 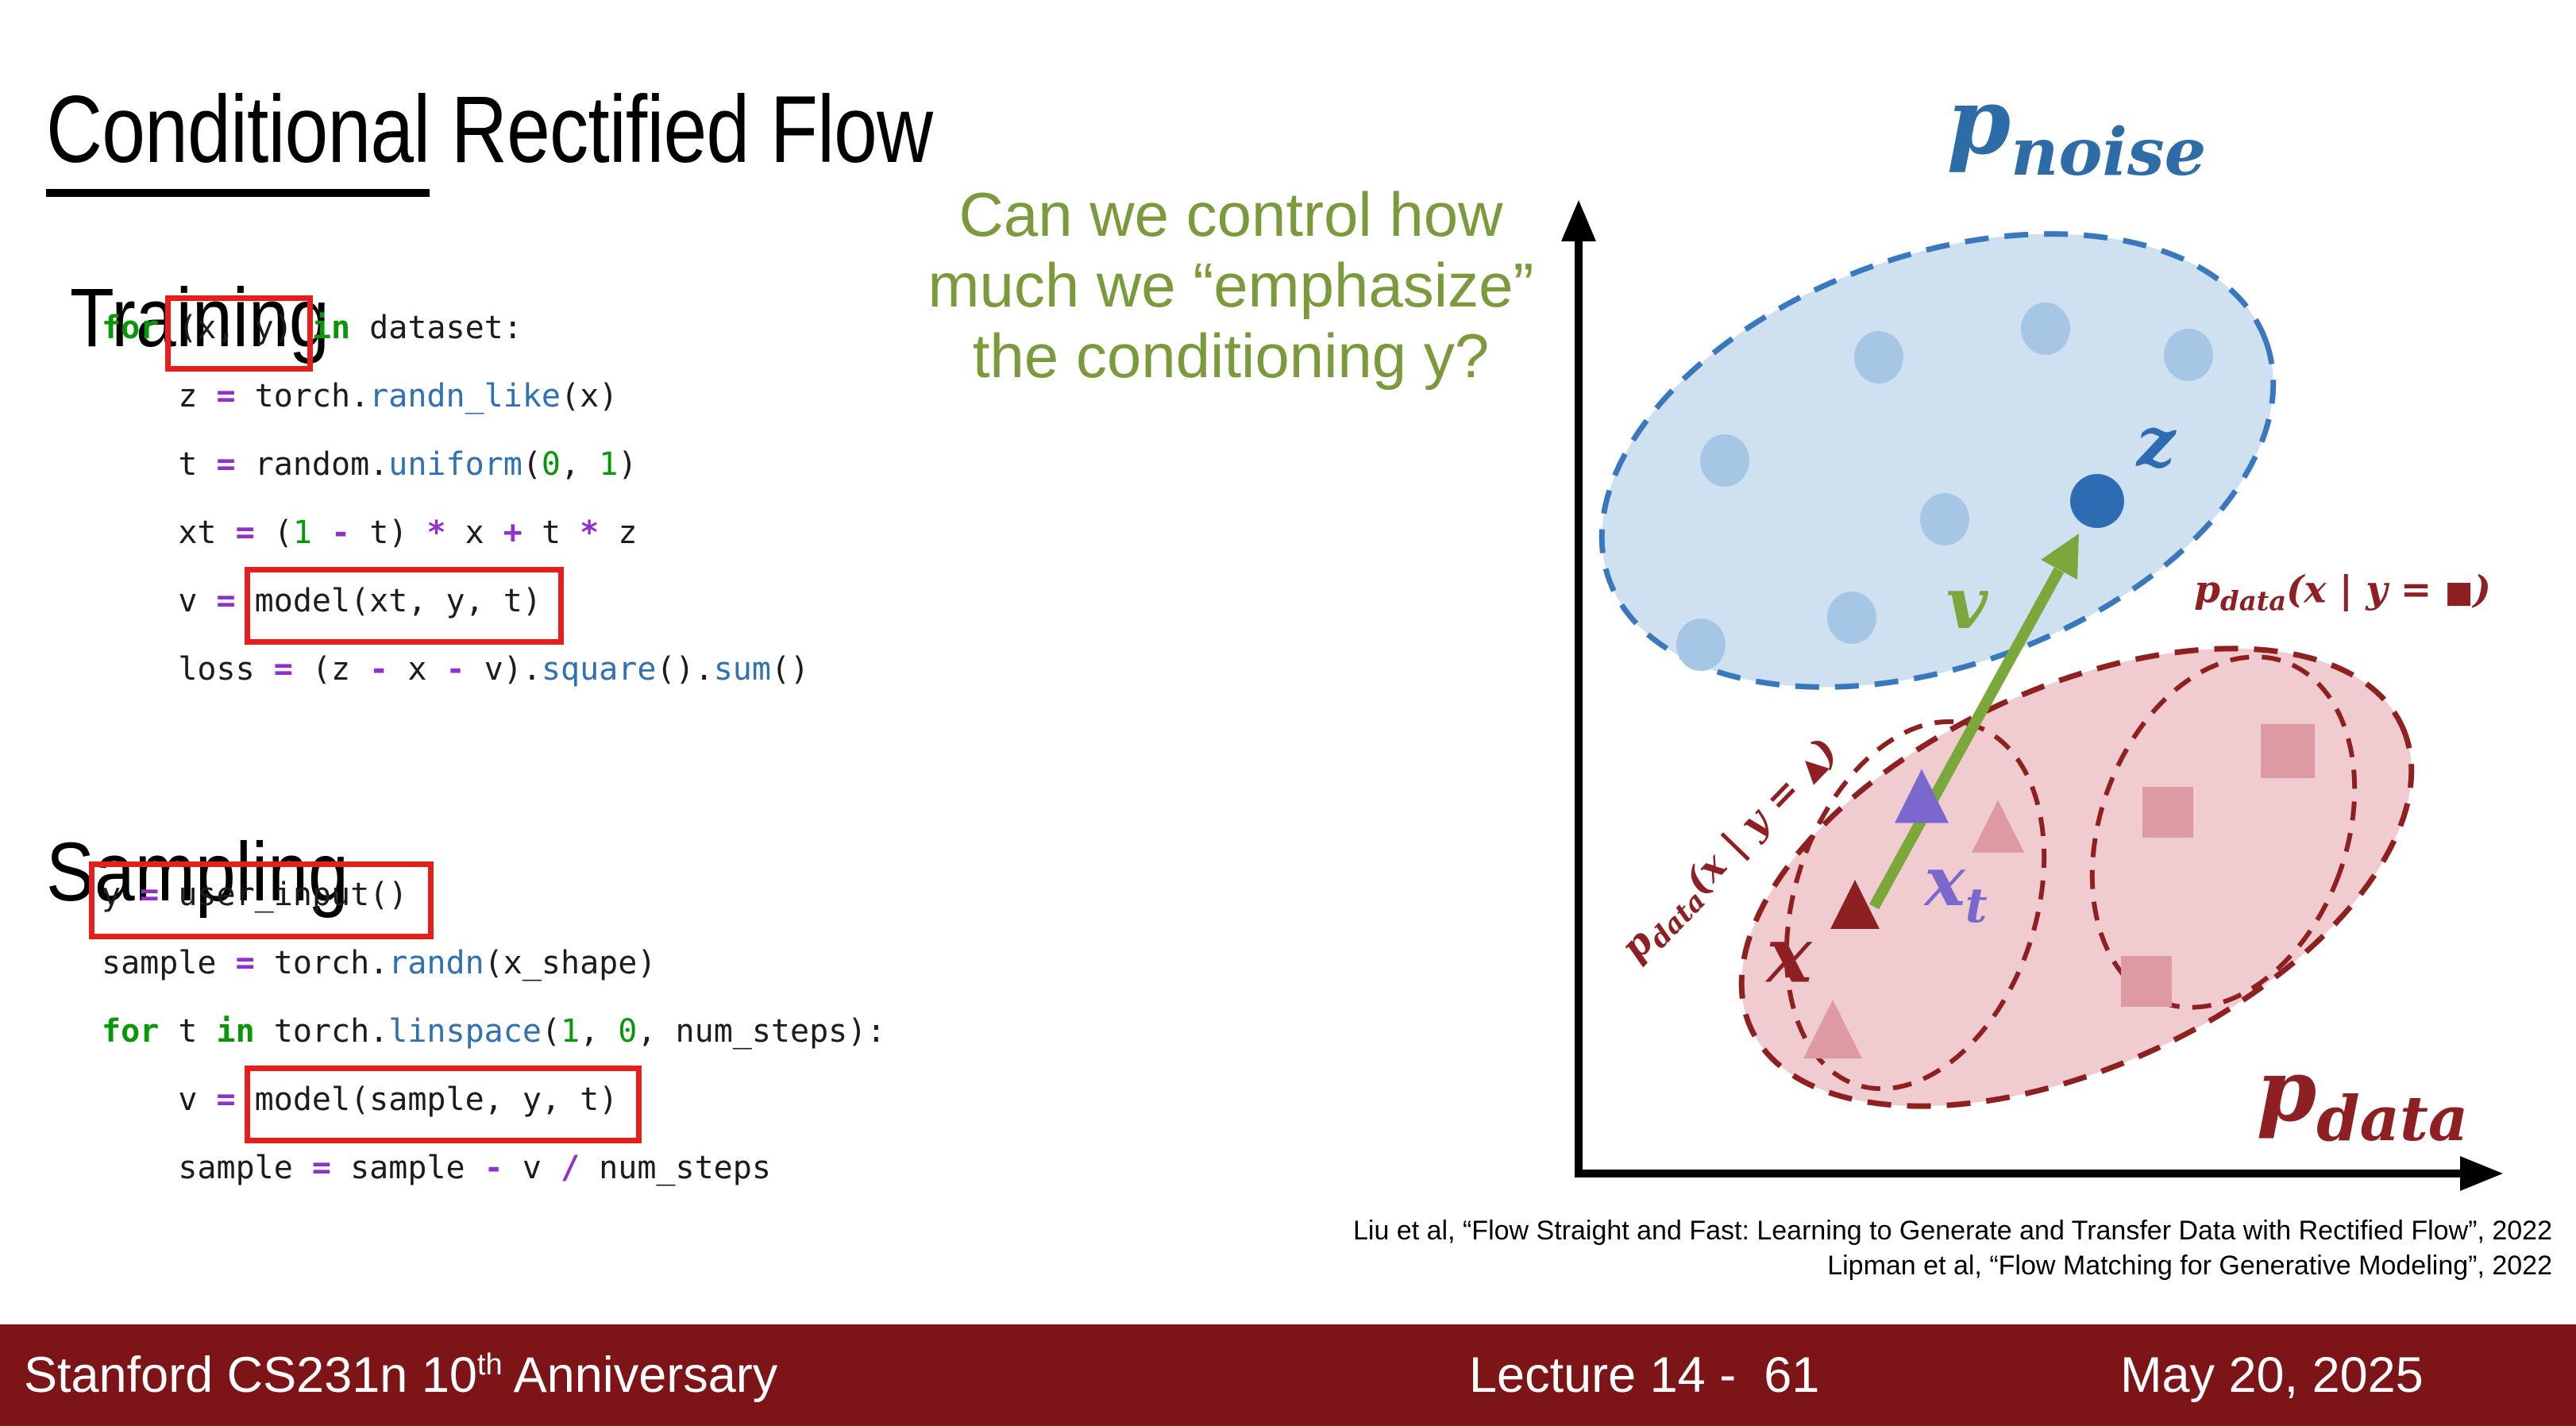 I want to click on footer-course-title: Stanford CS231n 10th Anniversary, so click(x=401, y=1375).